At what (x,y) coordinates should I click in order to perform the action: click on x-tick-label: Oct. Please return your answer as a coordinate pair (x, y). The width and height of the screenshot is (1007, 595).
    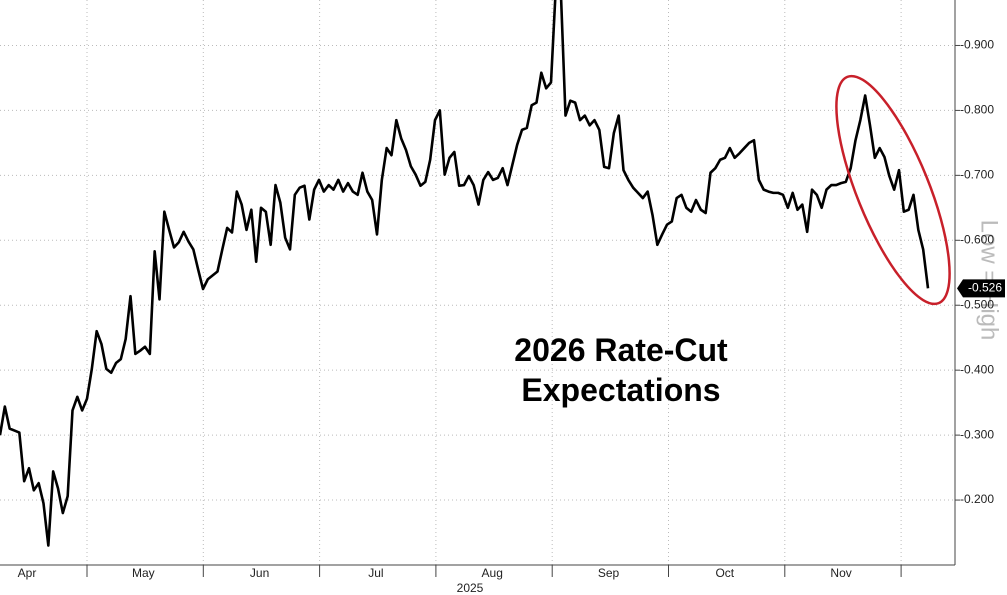
    Looking at the image, I should click on (724, 573).